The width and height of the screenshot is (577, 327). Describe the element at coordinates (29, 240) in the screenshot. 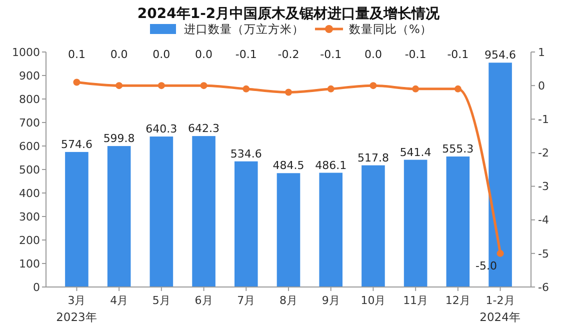

I see `y-tick-label: 200` at that location.